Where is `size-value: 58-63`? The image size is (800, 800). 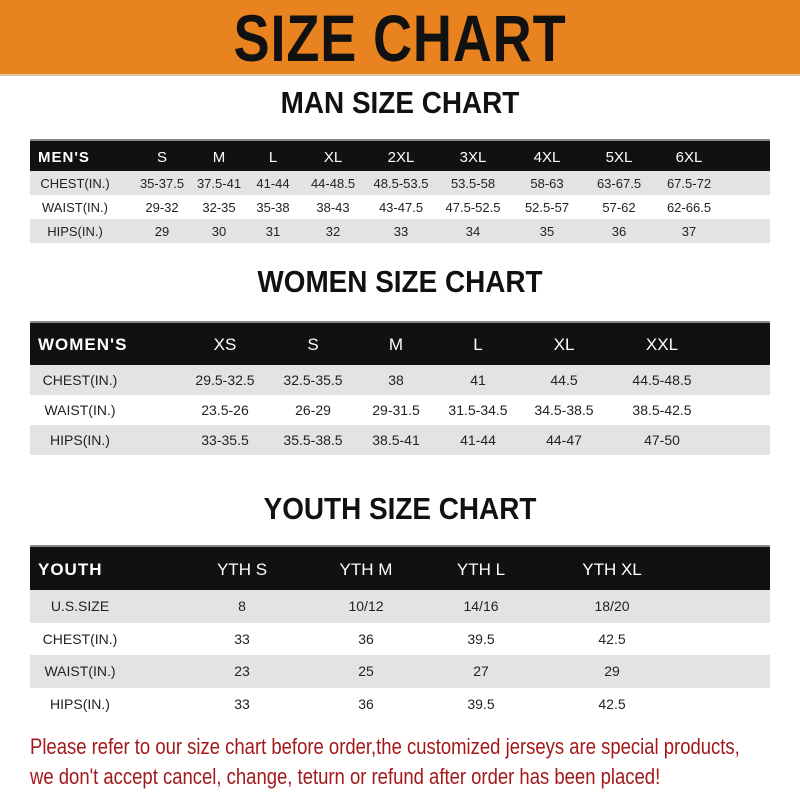
size-value: 58-63 is located at coordinates (547, 183).